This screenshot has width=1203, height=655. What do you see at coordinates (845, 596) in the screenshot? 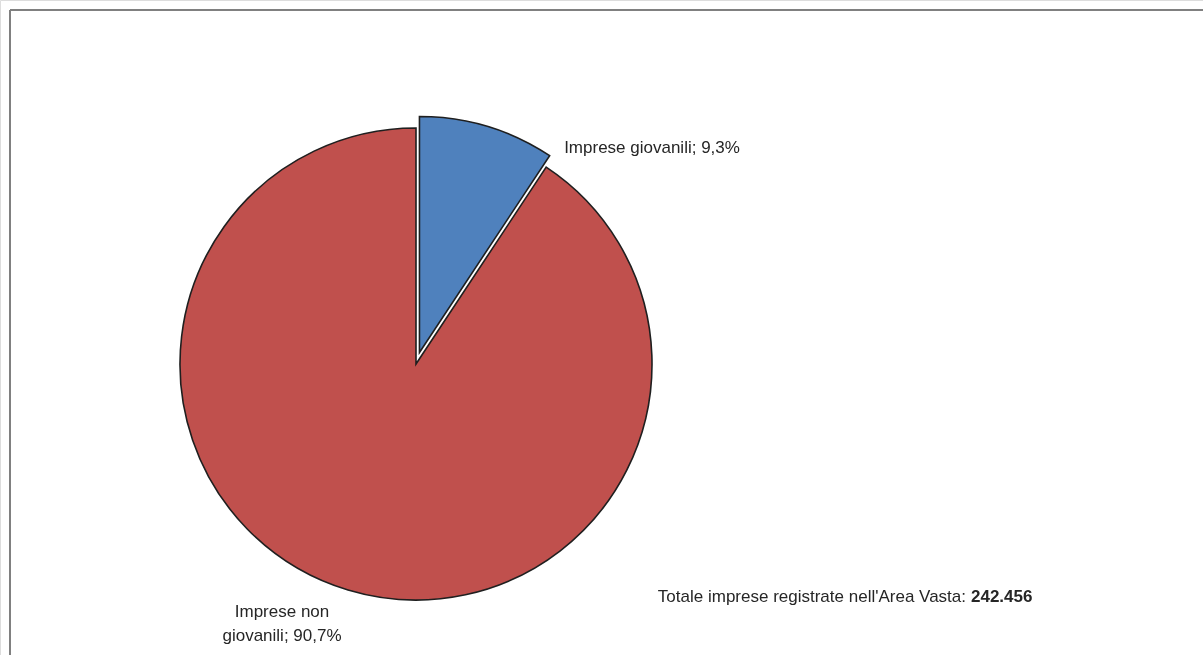
I see `text: Totale imprese registrate nell'Area Vasta: 242.456` at bounding box center [845, 596].